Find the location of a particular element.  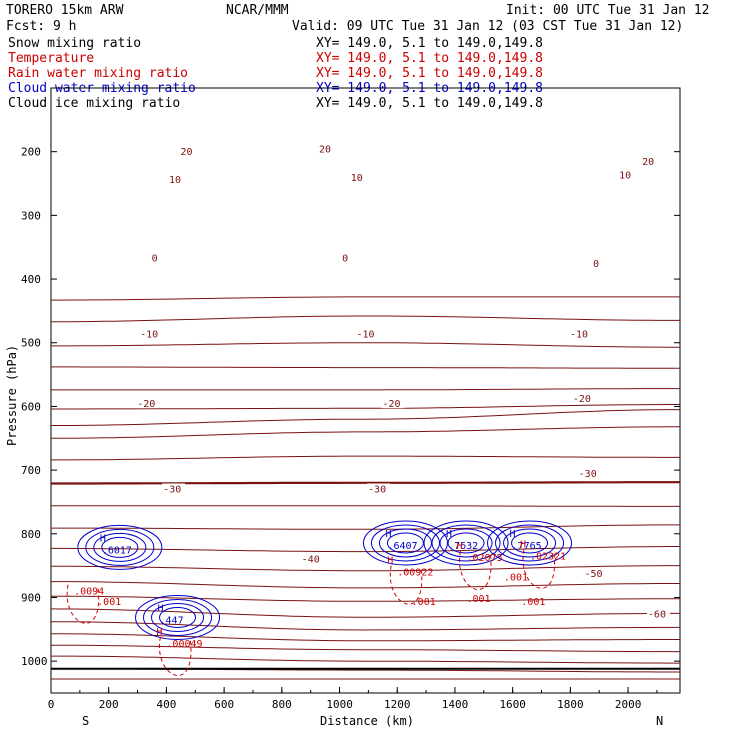

temperature-contour--30 is located at coordinates (366, 598).